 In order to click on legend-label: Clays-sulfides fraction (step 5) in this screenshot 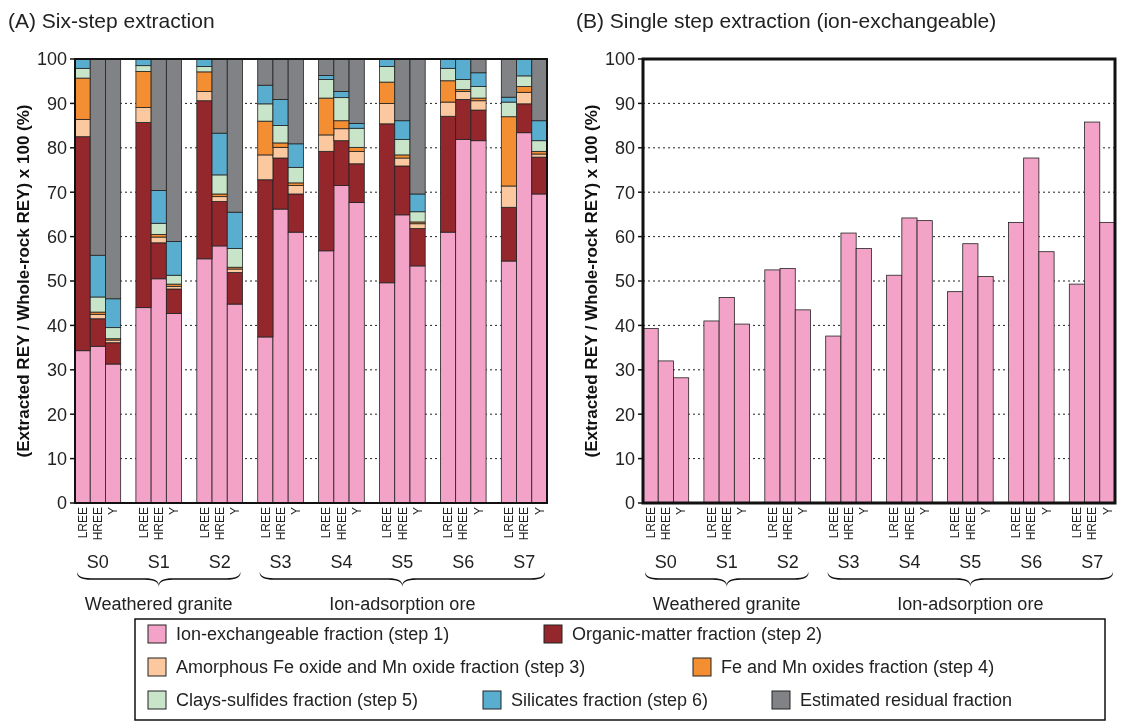, I will do `click(297, 700)`.